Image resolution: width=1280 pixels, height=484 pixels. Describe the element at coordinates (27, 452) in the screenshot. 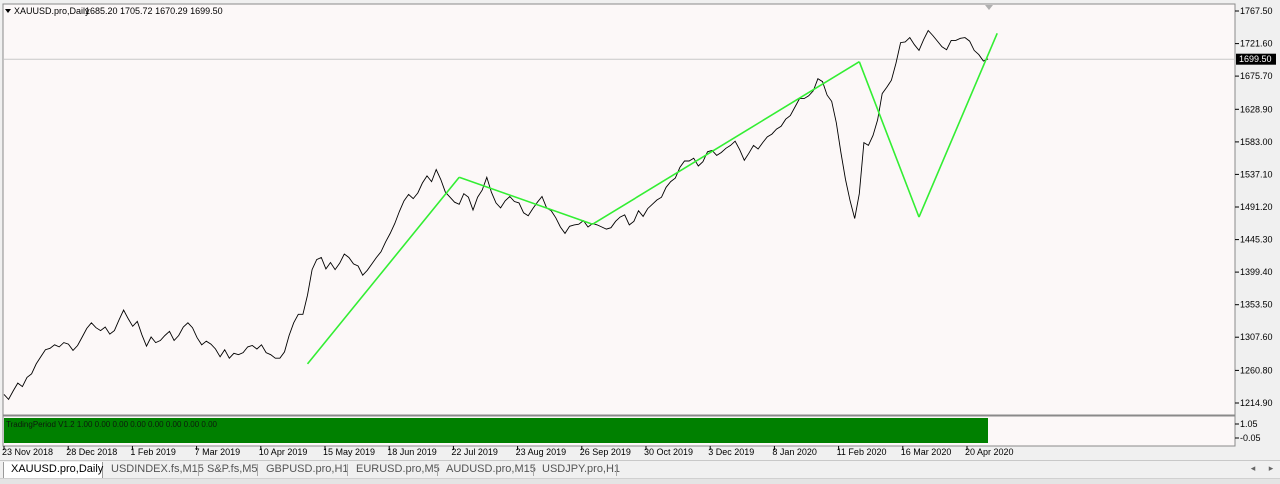

I see `time-axis-label: 23 Nov 2018` at that location.